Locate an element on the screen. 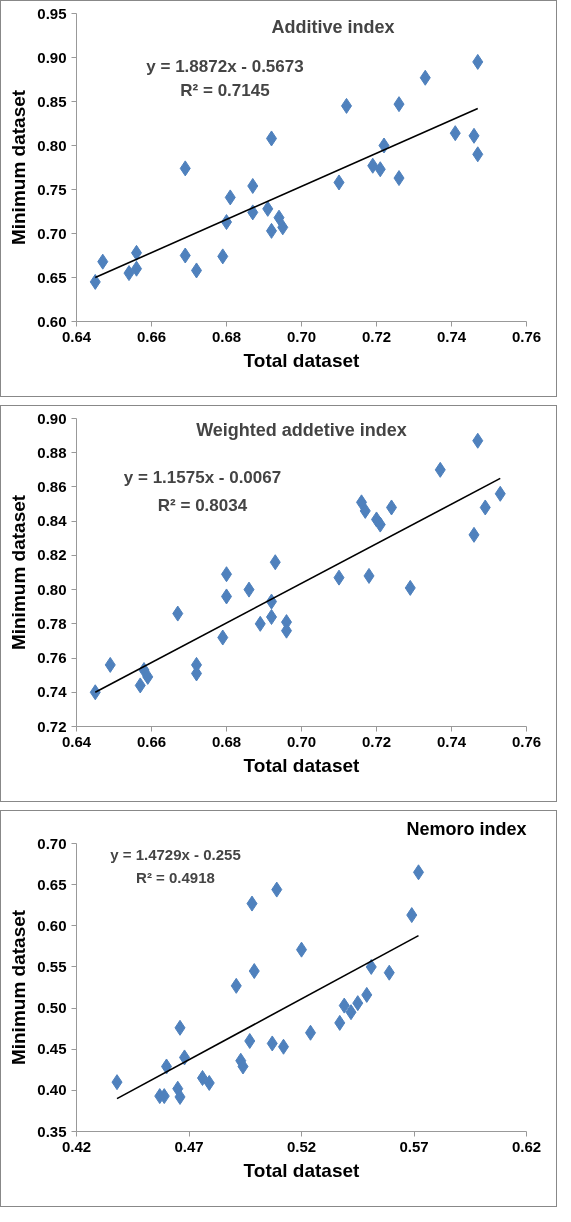 This screenshot has width=571, height=1222. annotation: R² = 0.4918 is located at coordinates (175, 878).